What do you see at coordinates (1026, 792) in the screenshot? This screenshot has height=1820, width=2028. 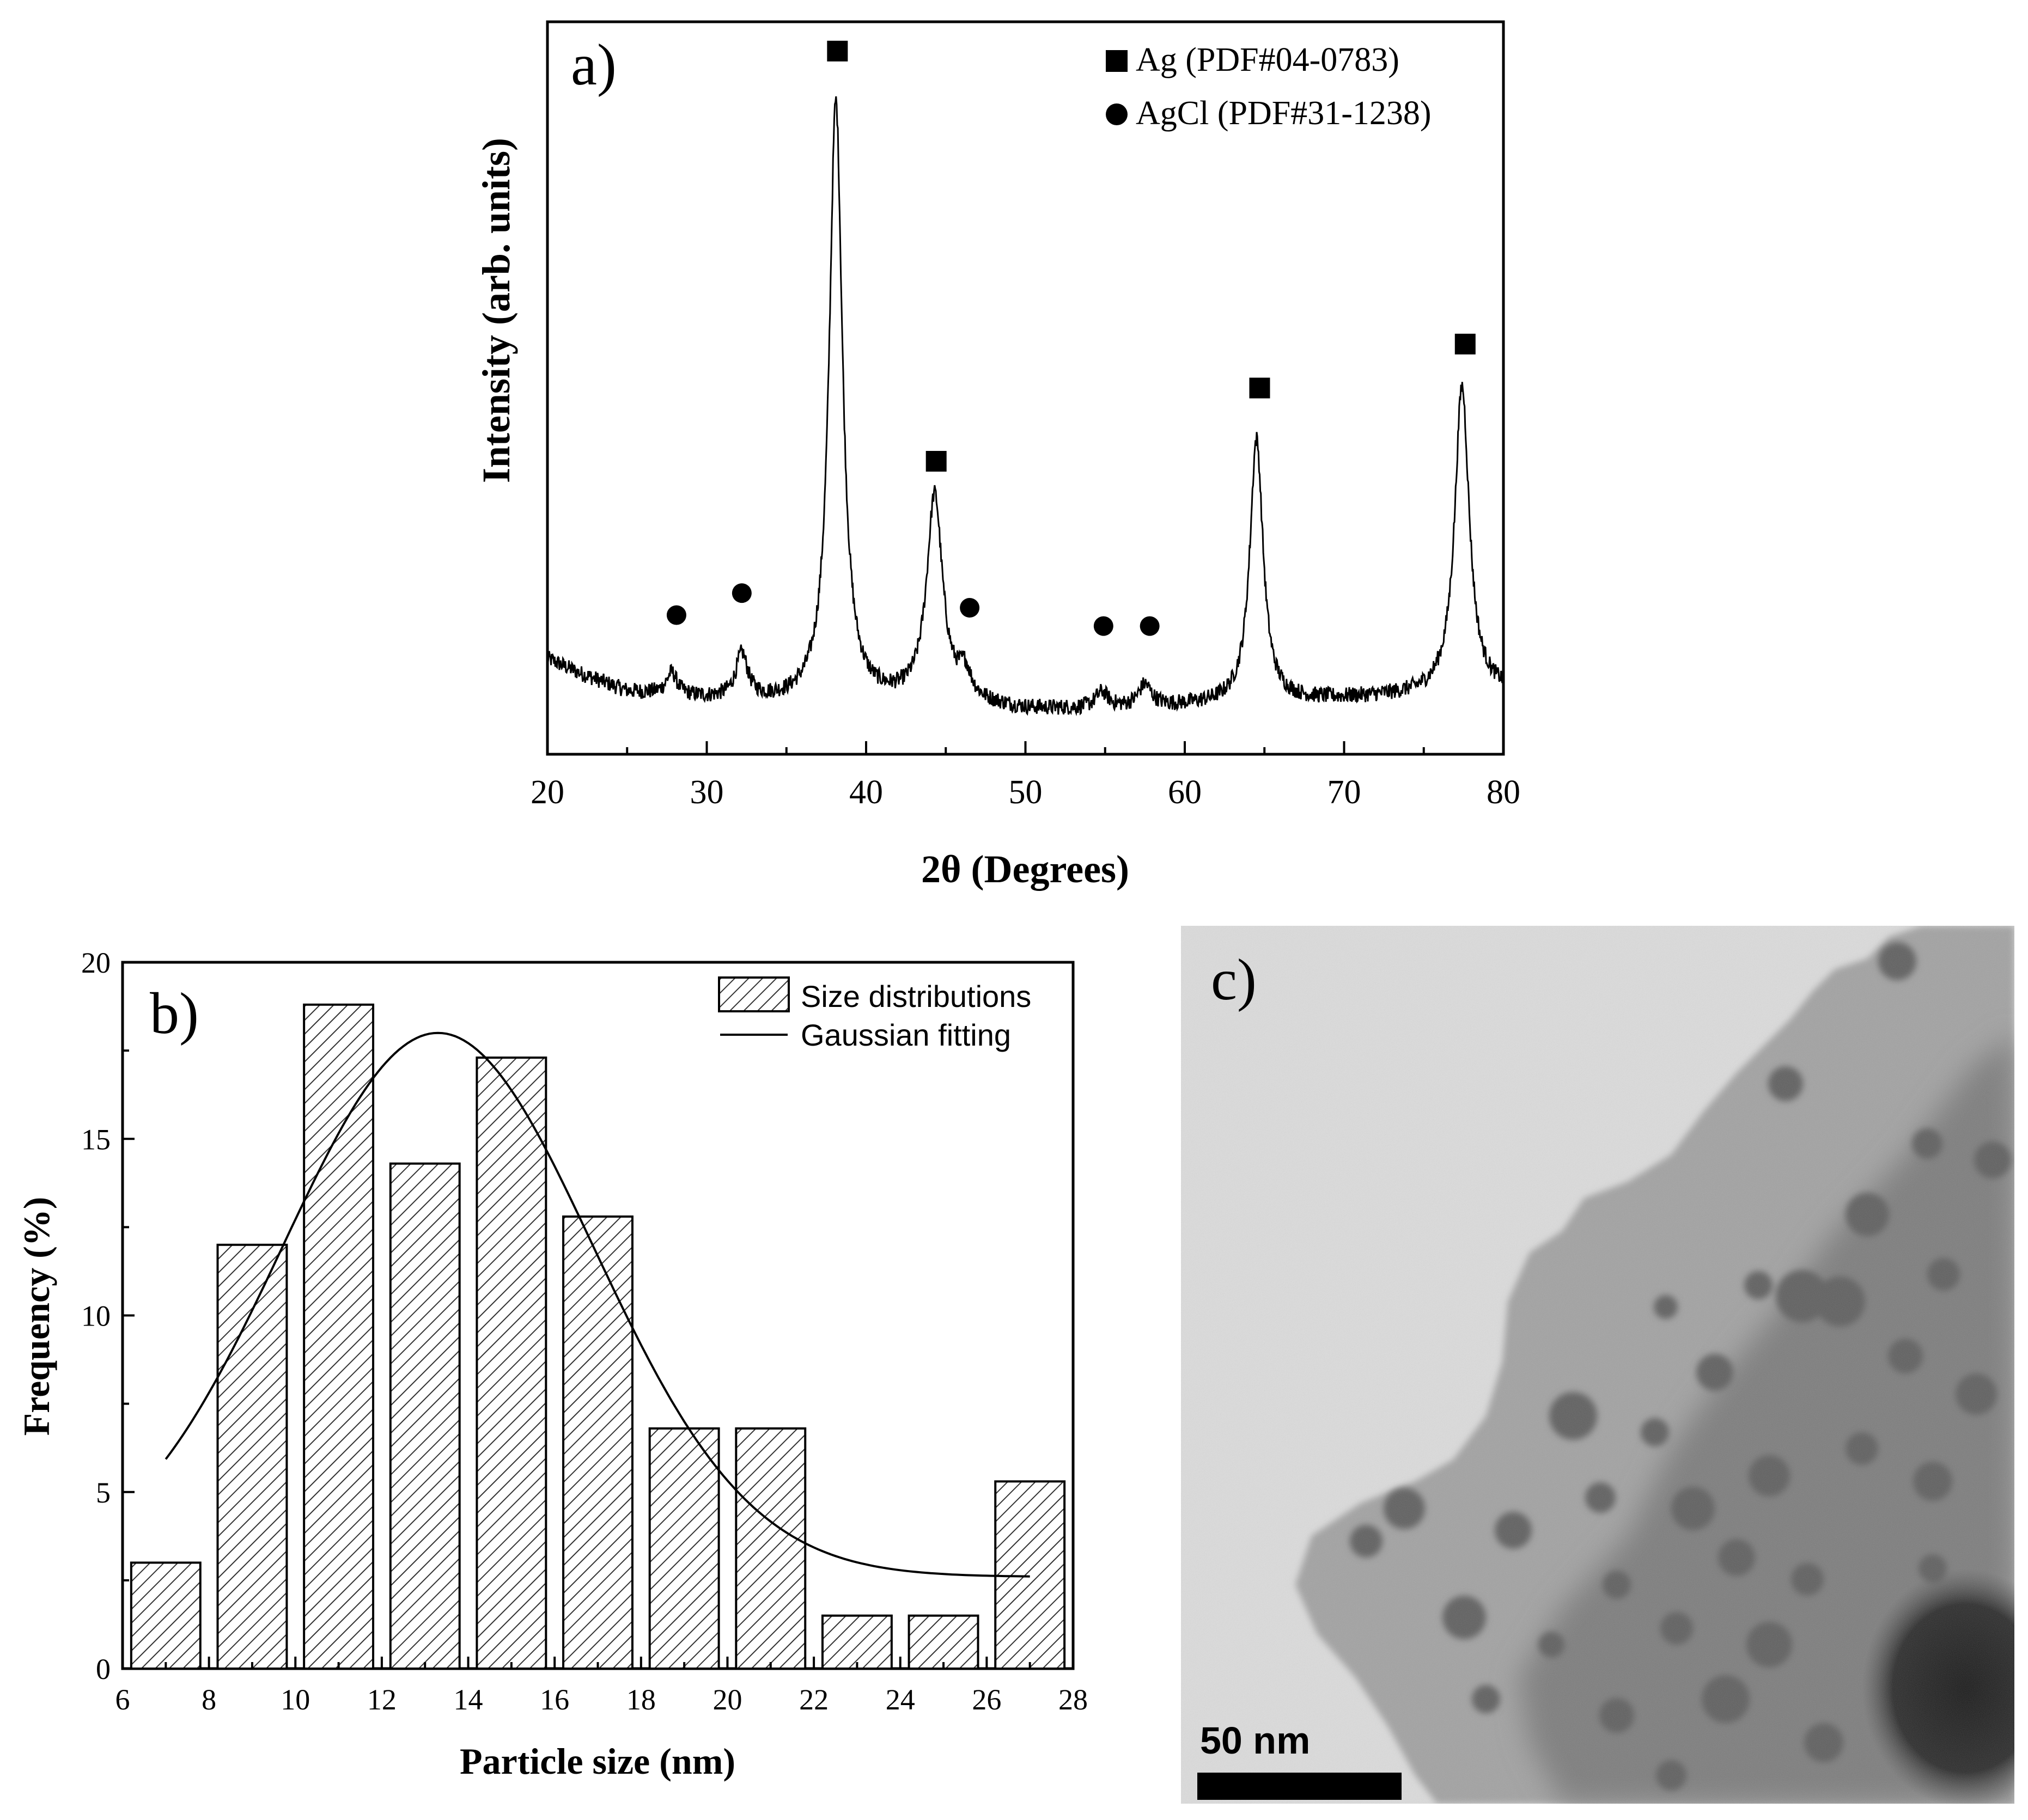 I see `xrd-x-tick-label: 50` at bounding box center [1026, 792].